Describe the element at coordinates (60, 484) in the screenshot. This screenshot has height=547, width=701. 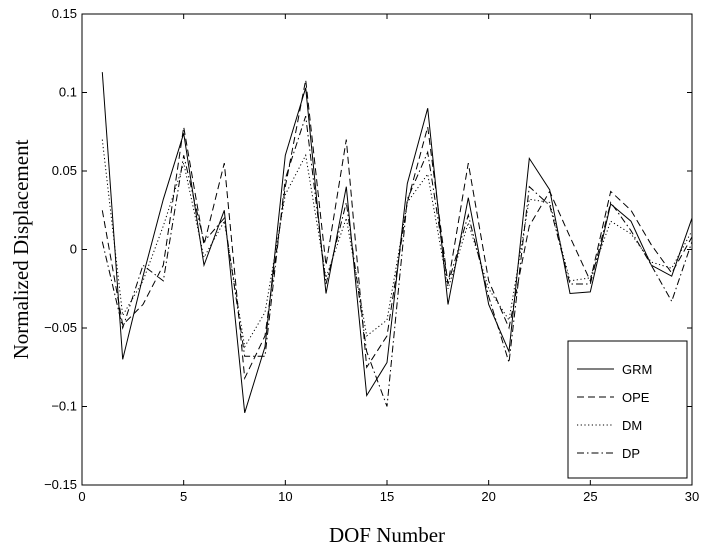
I see `y-tick-label: −0.15` at that location.